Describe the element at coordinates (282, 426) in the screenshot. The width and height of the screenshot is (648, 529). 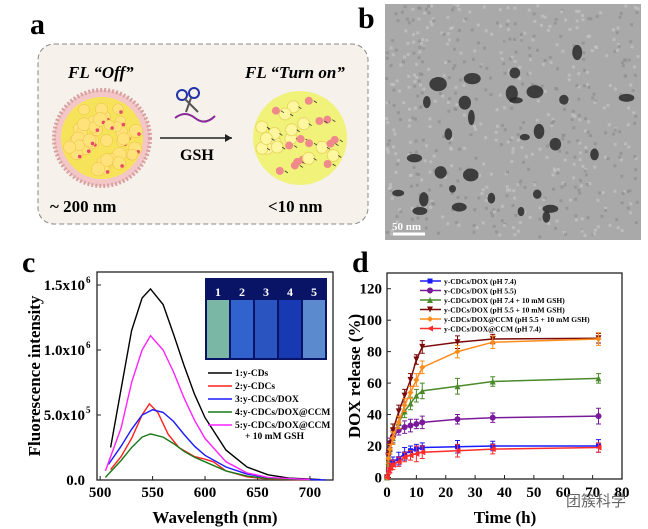
I see `legend-entry: 5:y-CDCs/DOX@CCM` at that location.